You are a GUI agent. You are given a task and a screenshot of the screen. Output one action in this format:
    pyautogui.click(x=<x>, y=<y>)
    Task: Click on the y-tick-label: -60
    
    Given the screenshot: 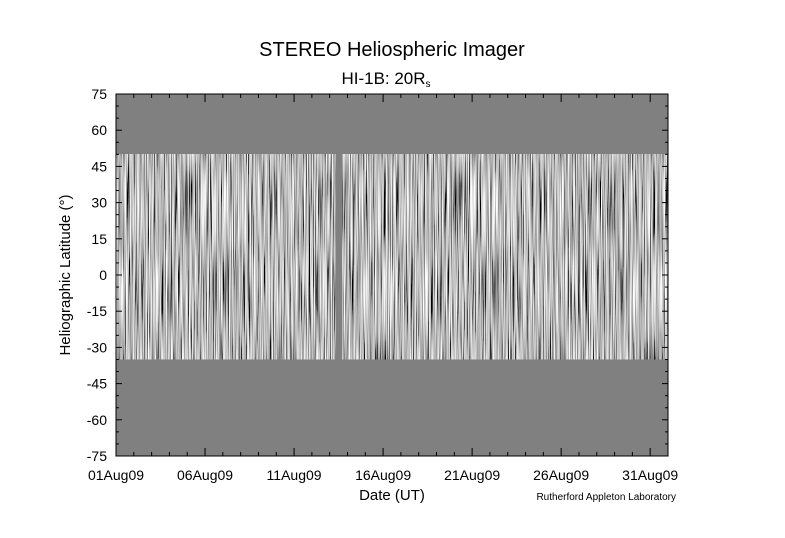 What is the action you would take?
    pyautogui.click(x=97, y=420)
    